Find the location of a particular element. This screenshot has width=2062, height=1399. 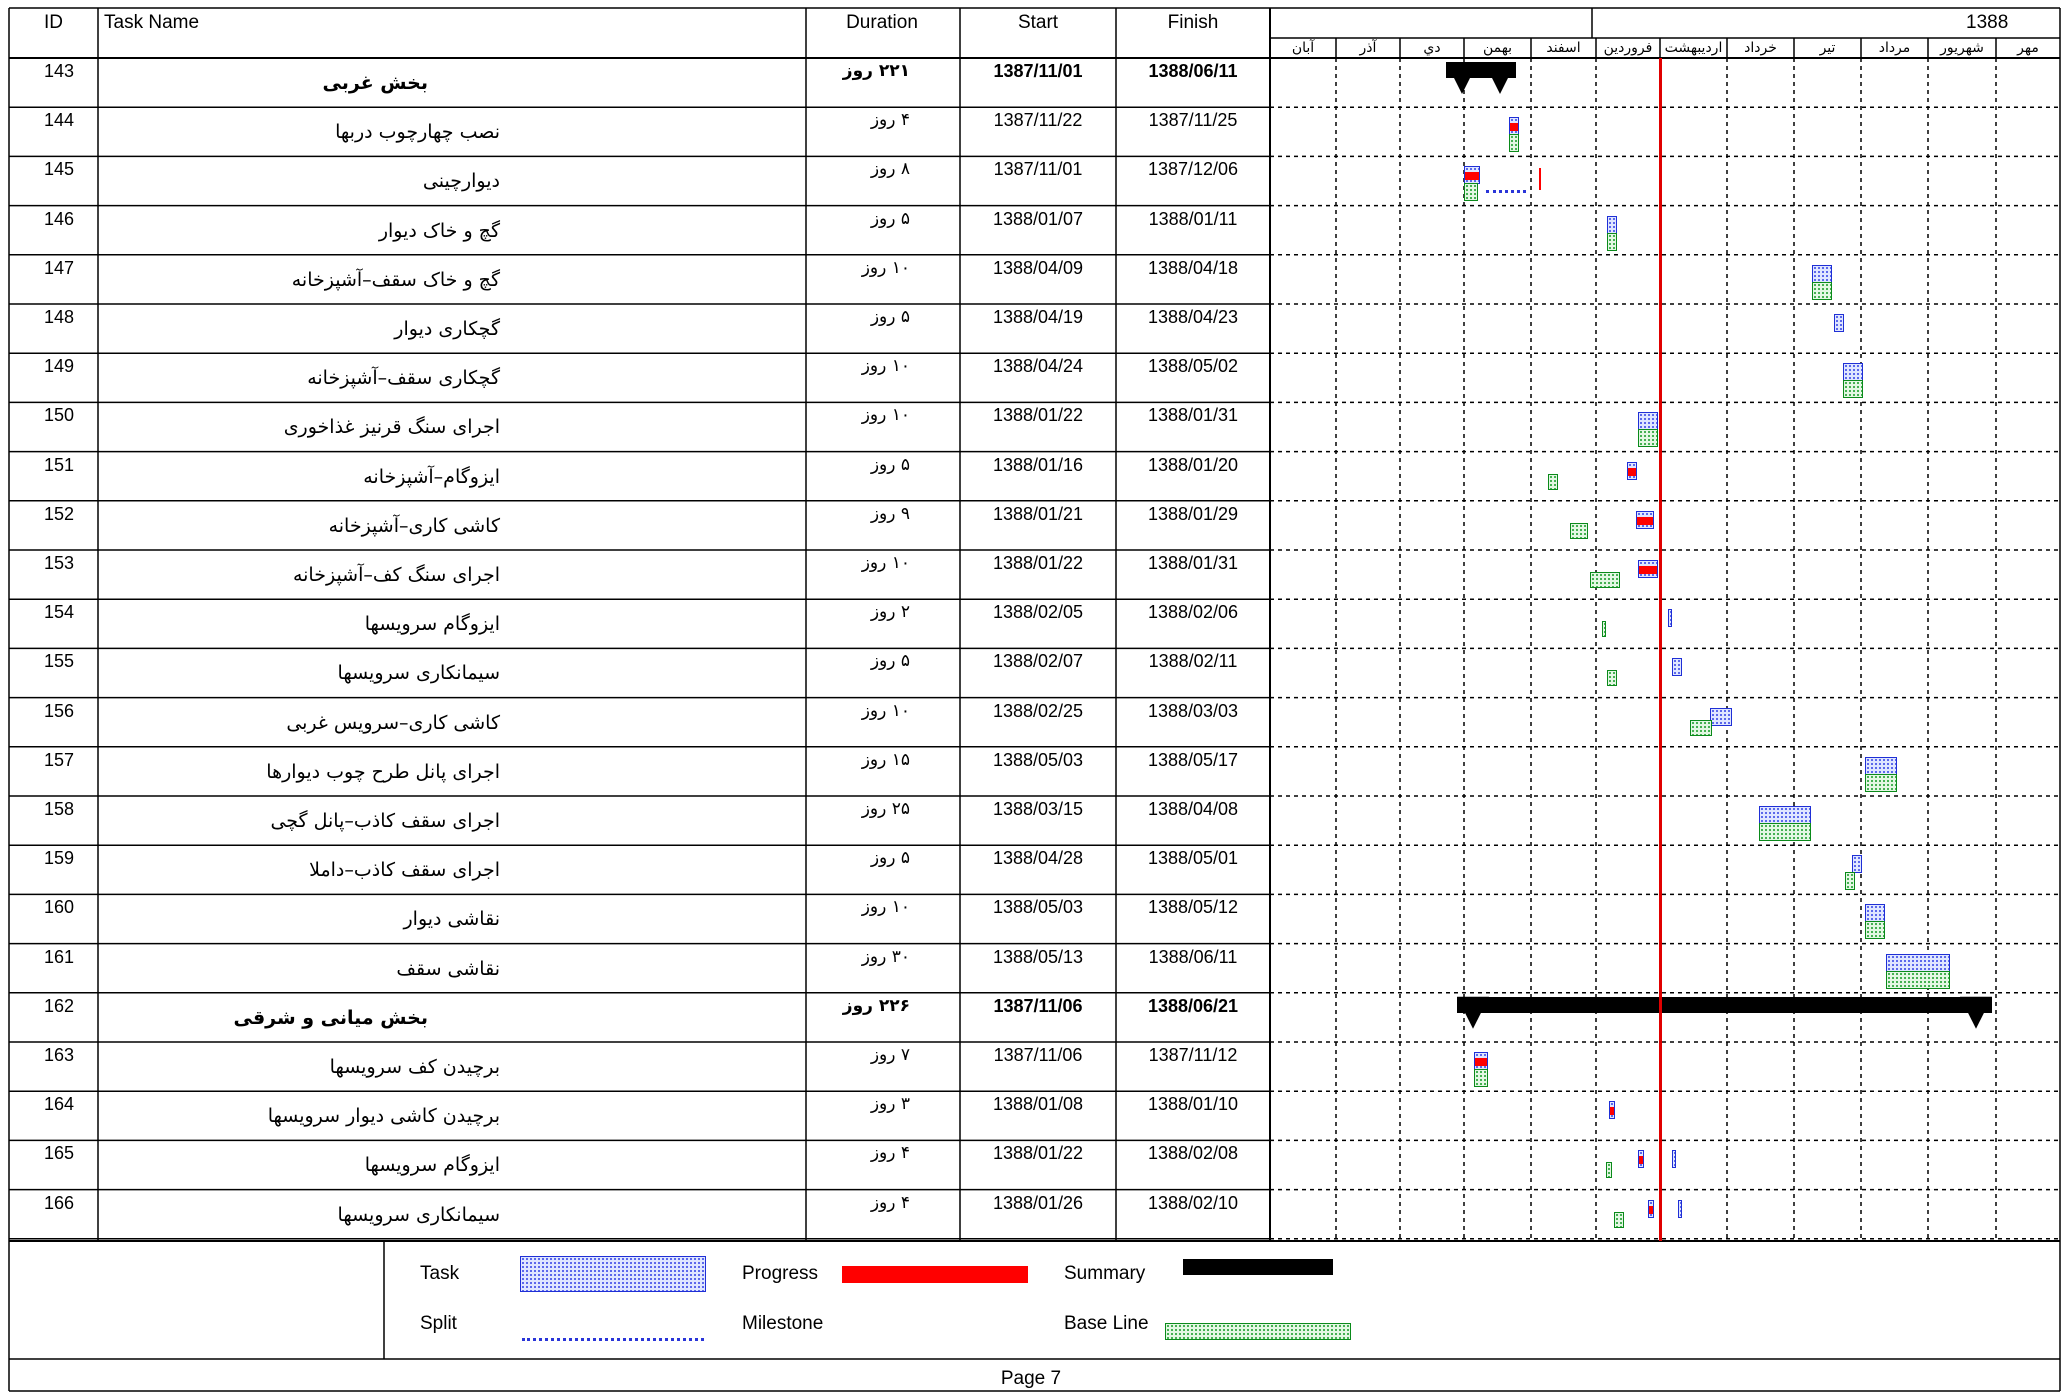

task-duration: ۲ روز is located at coordinates (890, 612).